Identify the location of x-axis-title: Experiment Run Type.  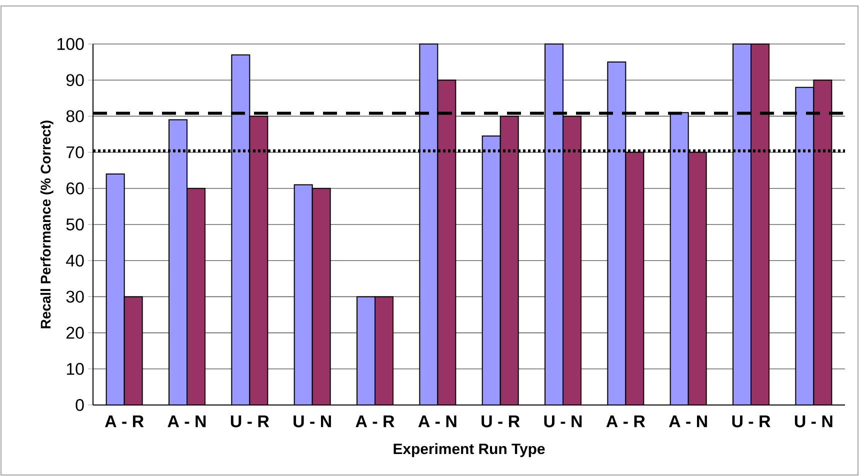
(469, 450).